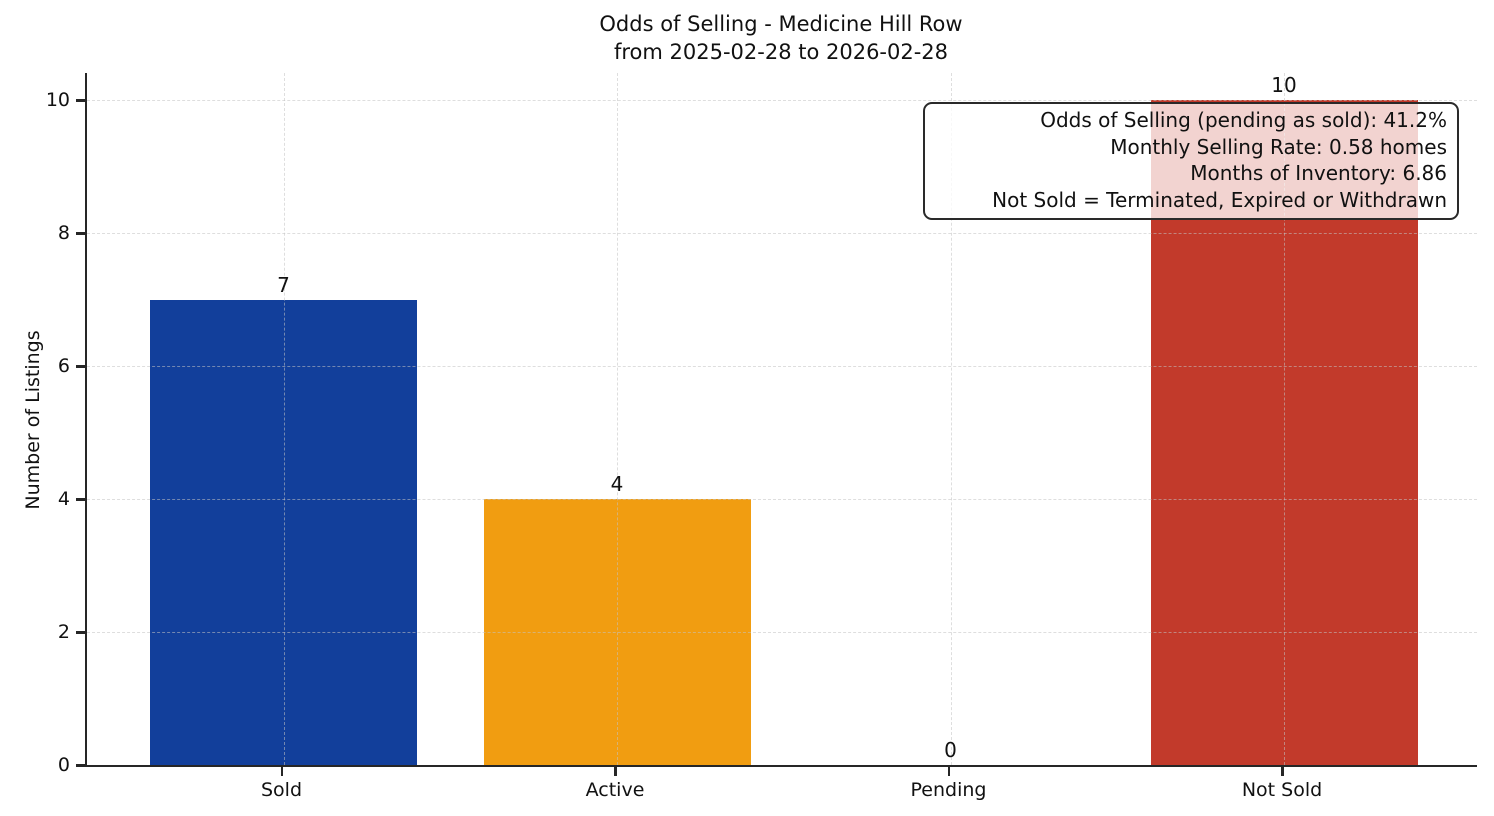  Describe the element at coordinates (950, 750) in the screenshot. I see `bar-value-label-pending: 0` at that location.